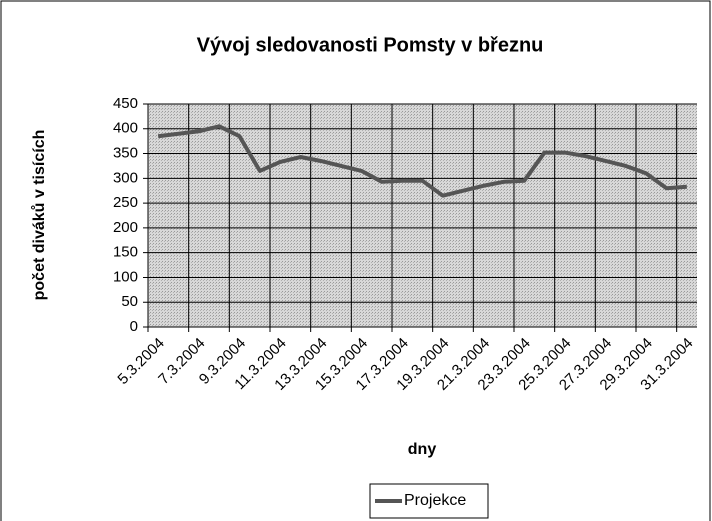  Describe the element at coordinates (125, 227) in the screenshot. I see `y-tick-label: 200` at that location.